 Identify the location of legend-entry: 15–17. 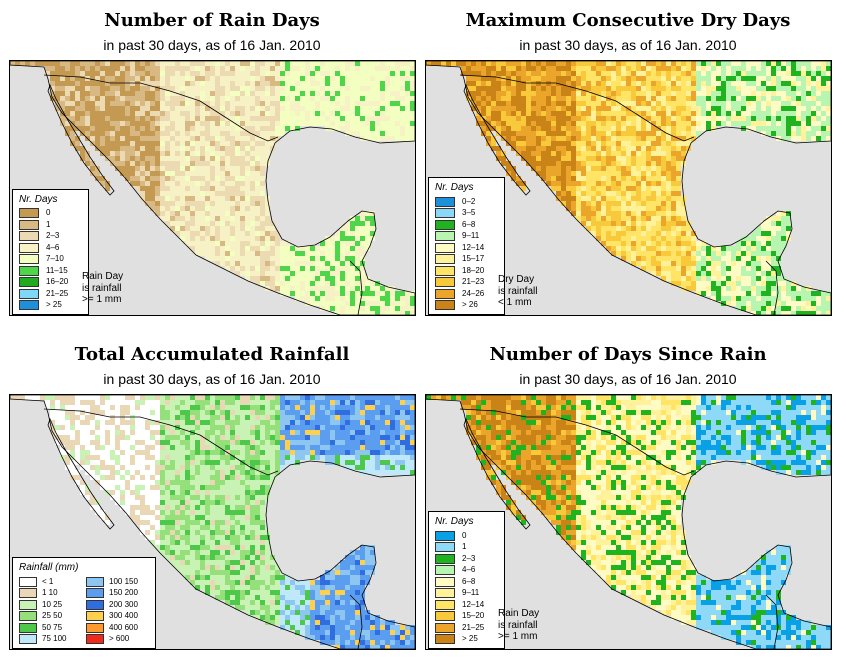
(466, 260).